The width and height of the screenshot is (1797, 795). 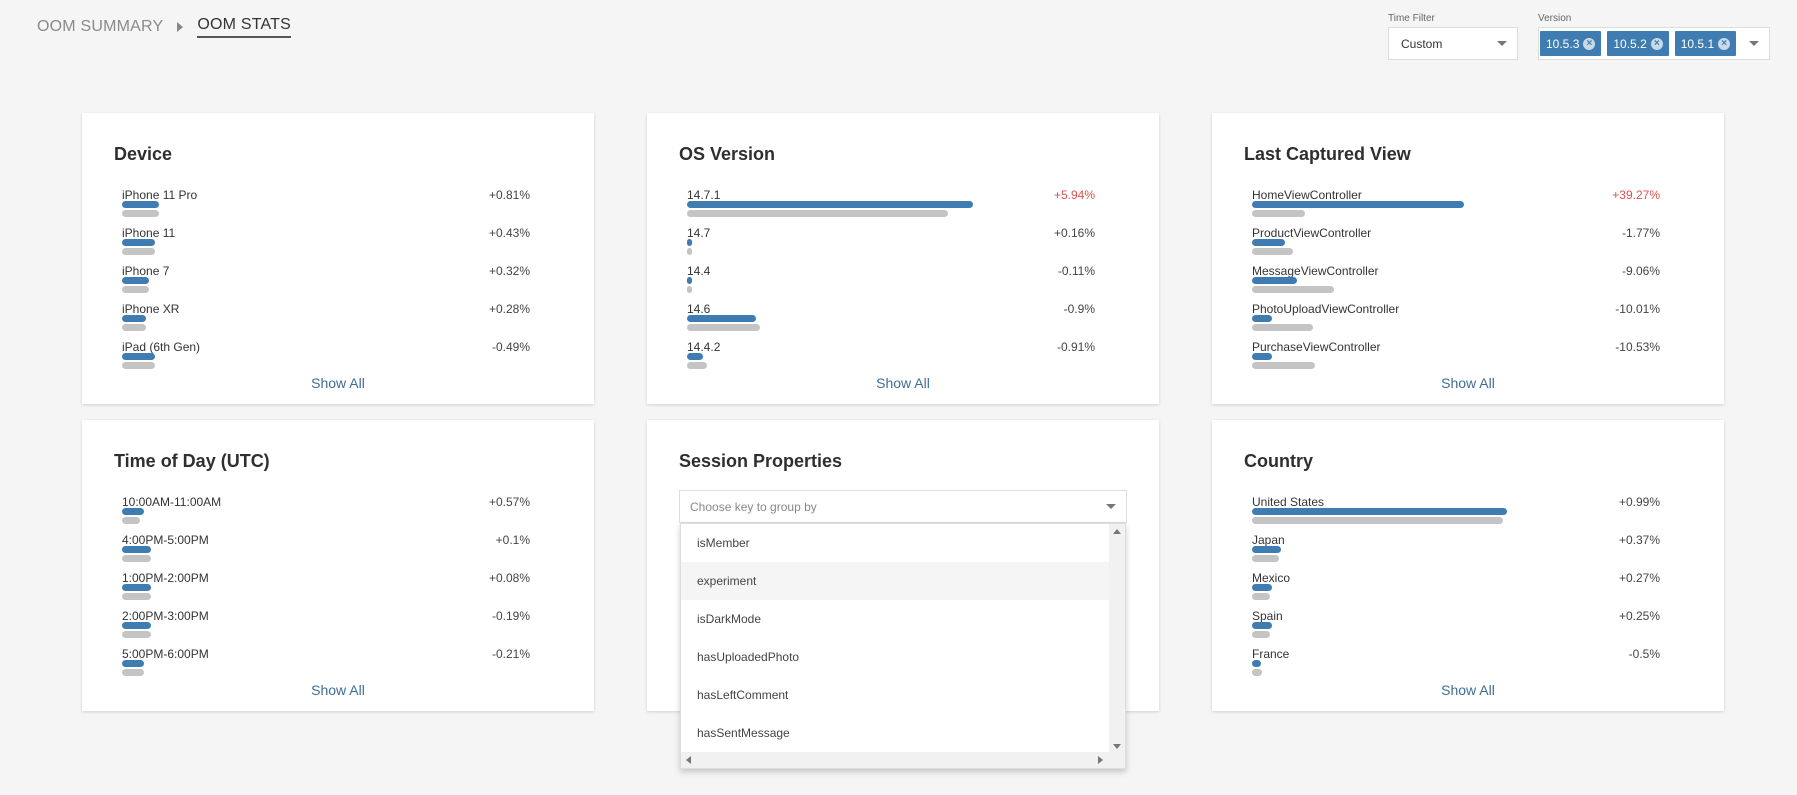 I want to click on dropdown-option: experiment, so click(x=895, y=581).